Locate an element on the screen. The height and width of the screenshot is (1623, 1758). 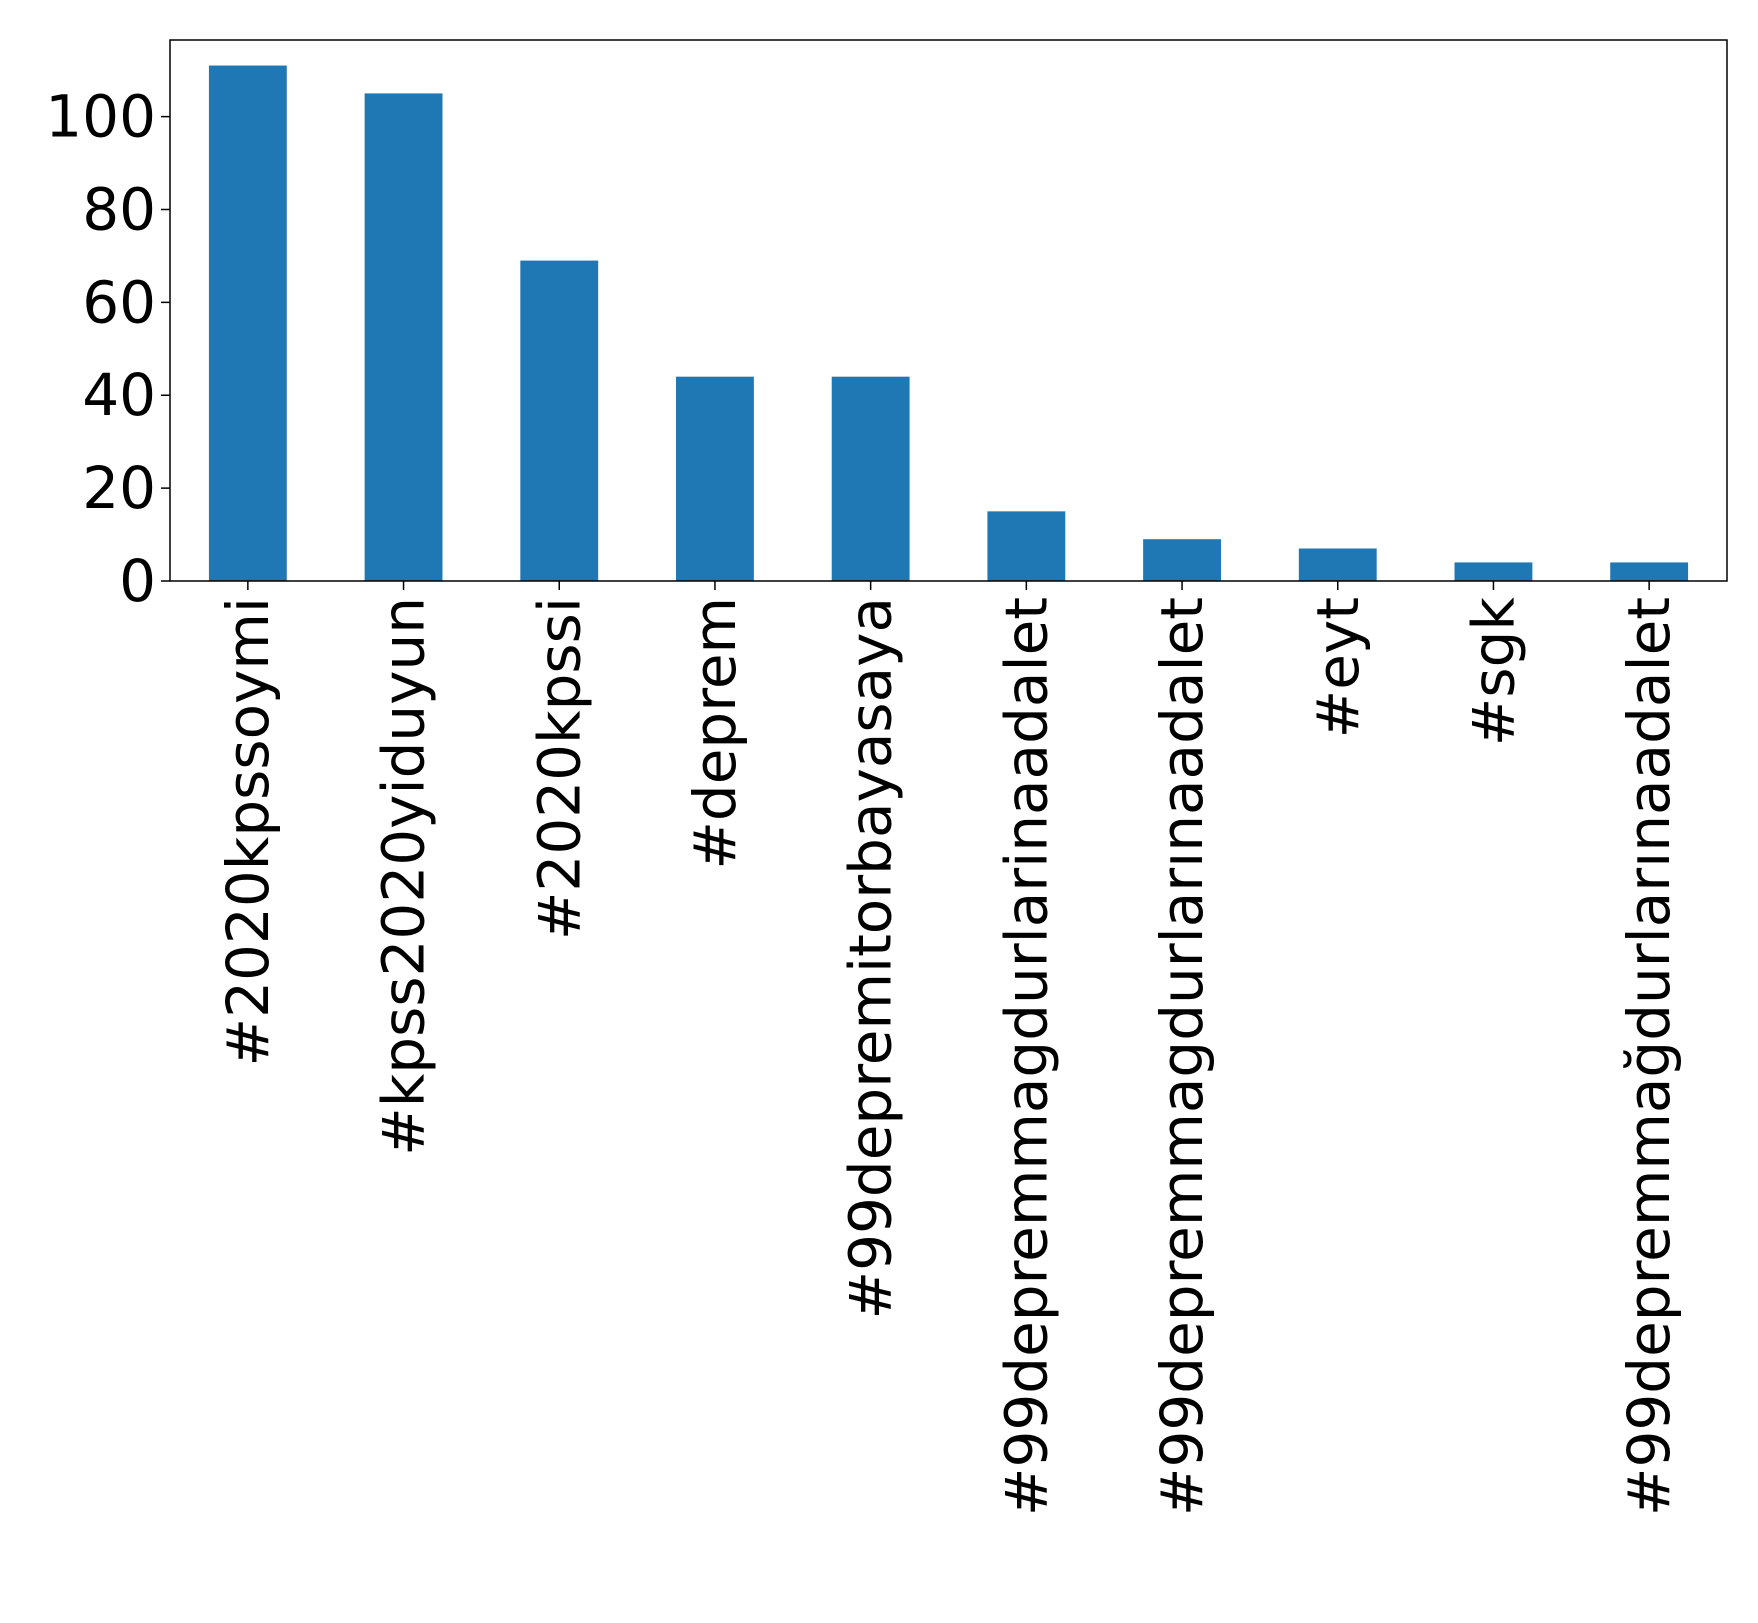
x-tick-label-3: #deprem is located at coordinates (715, 733).